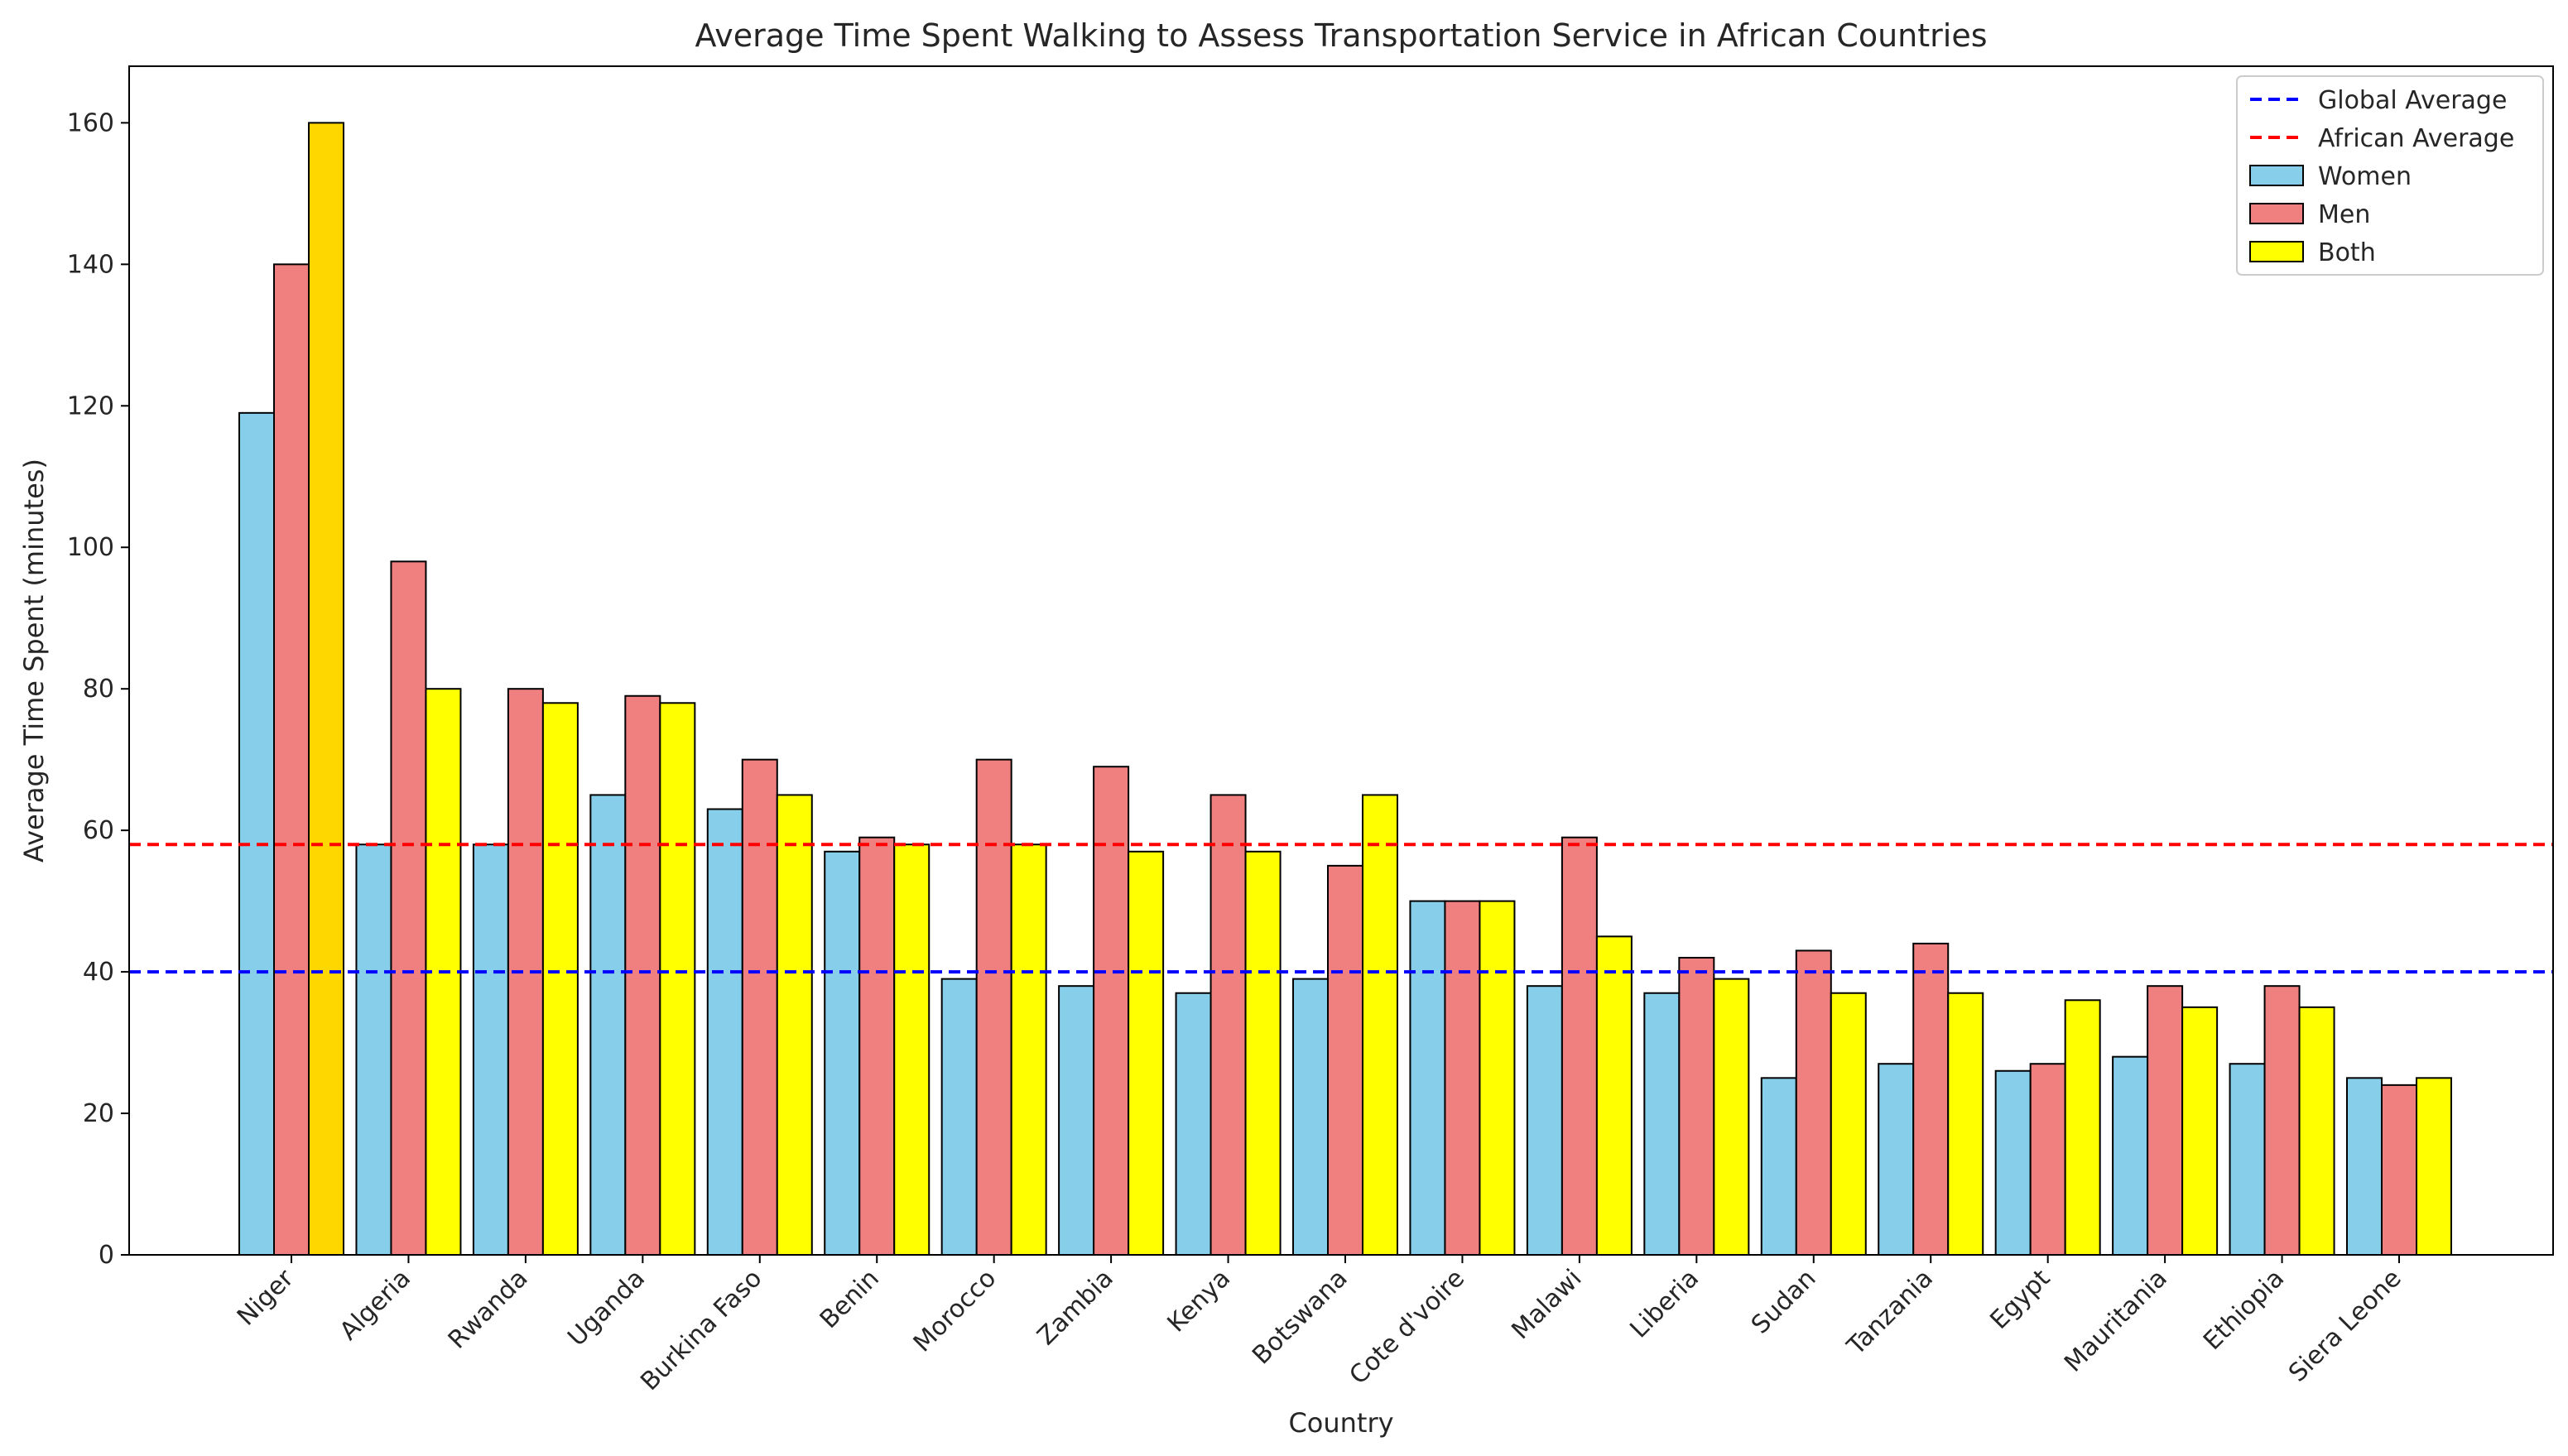 The image size is (2568, 1456). What do you see at coordinates (724, 1032) in the screenshot?
I see `bar-women-burkina-faso` at bounding box center [724, 1032].